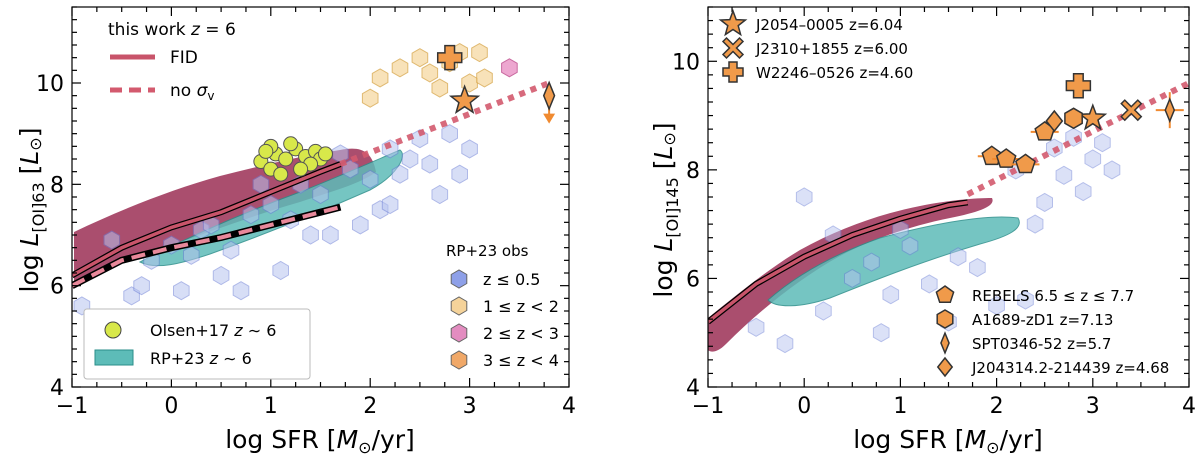 The image size is (1200, 456). What do you see at coordinates (549, 118) in the screenshot?
I see `upper-limit-arrow` at bounding box center [549, 118].